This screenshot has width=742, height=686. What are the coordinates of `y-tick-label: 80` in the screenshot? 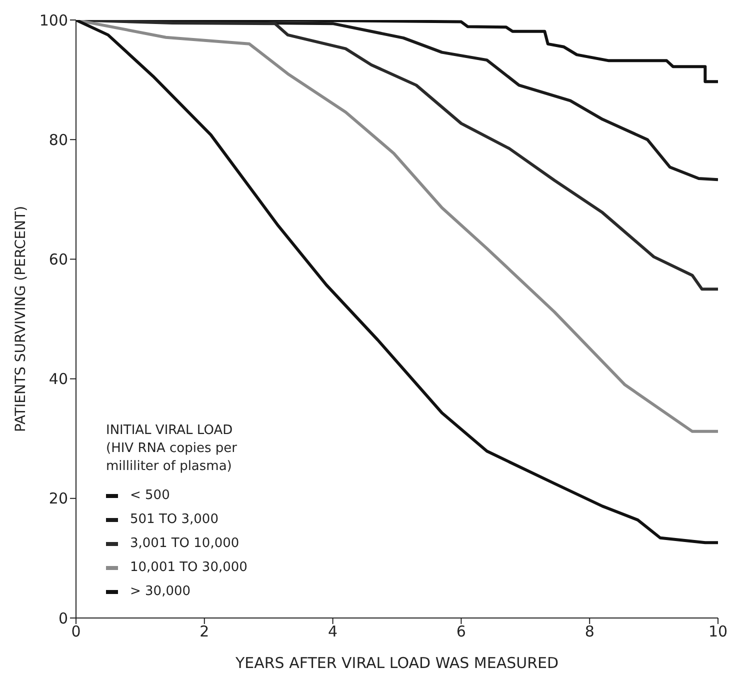 It's located at (58, 139).